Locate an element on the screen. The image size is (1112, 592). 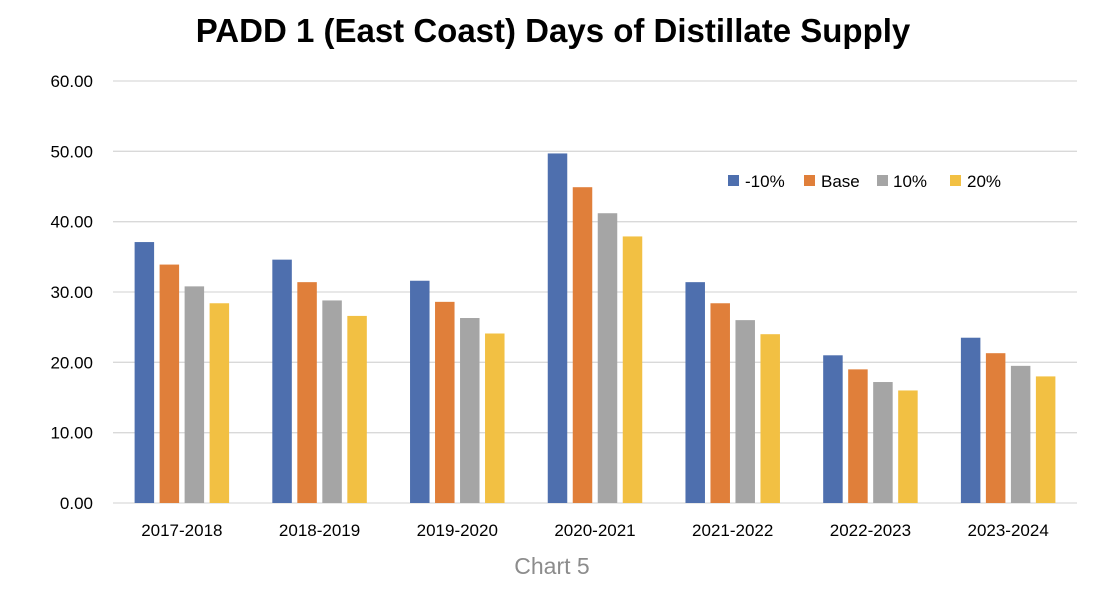
y-axis-tick-labels: 0.00 10.00 20.00 30.00 40.00 50.00 60.00 is located at coordinates (71, 292).